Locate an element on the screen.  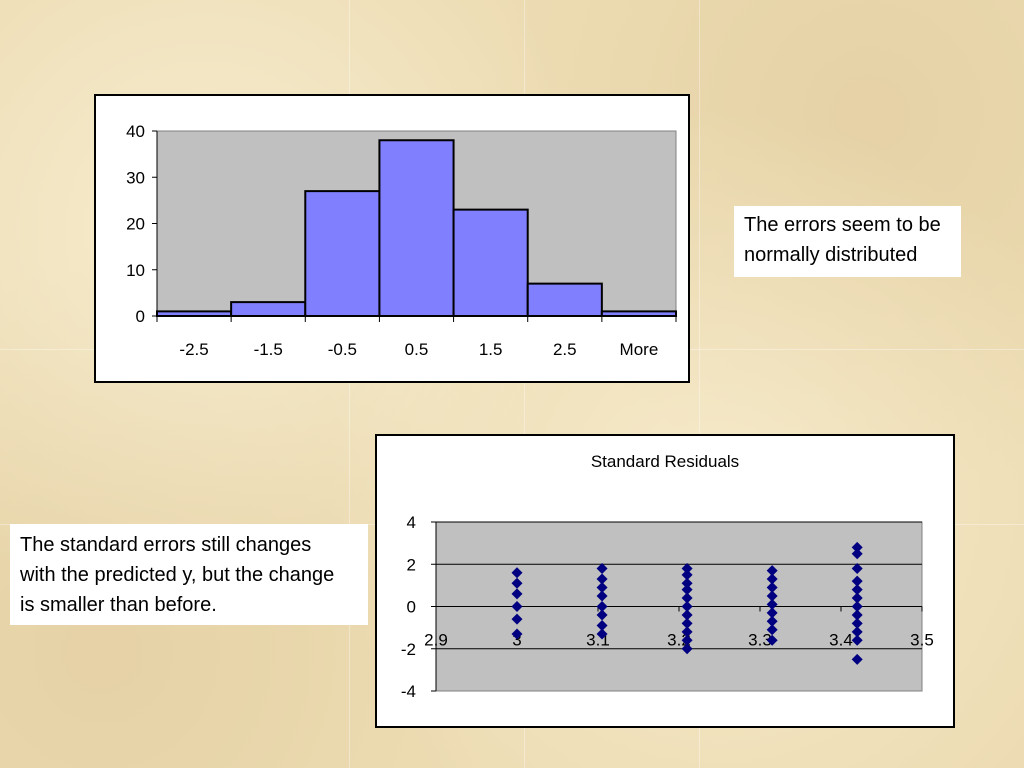
note-line: is smaller than before. is located at coordinates (118, 605).